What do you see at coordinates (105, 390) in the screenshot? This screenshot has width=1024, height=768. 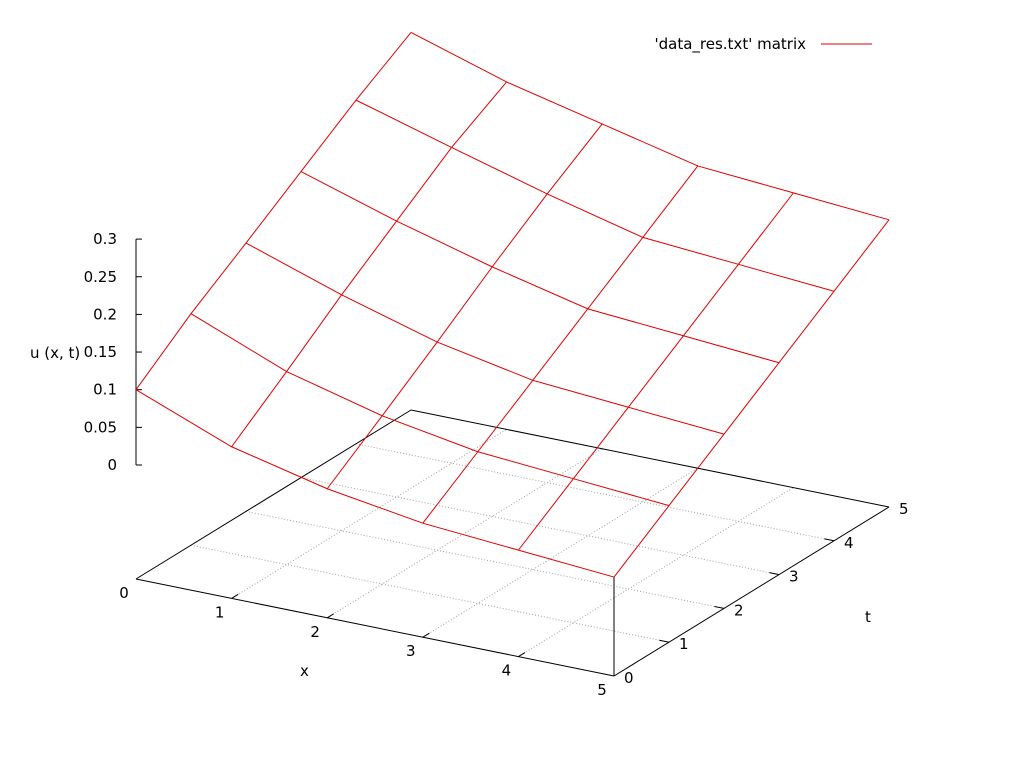 I see `z-tick-label: 0.1` at bounding box center [105, 390].